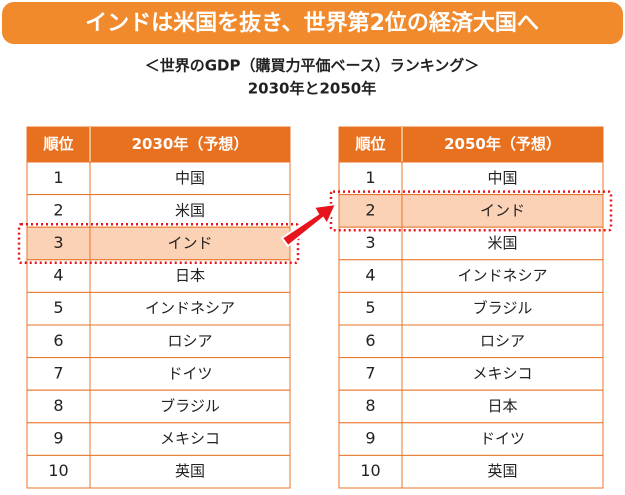  What do you see at coordinates (312, 89) in the screenshot?
I see `subtitle: 2030年と2050年` at bounding box center [312, 89].